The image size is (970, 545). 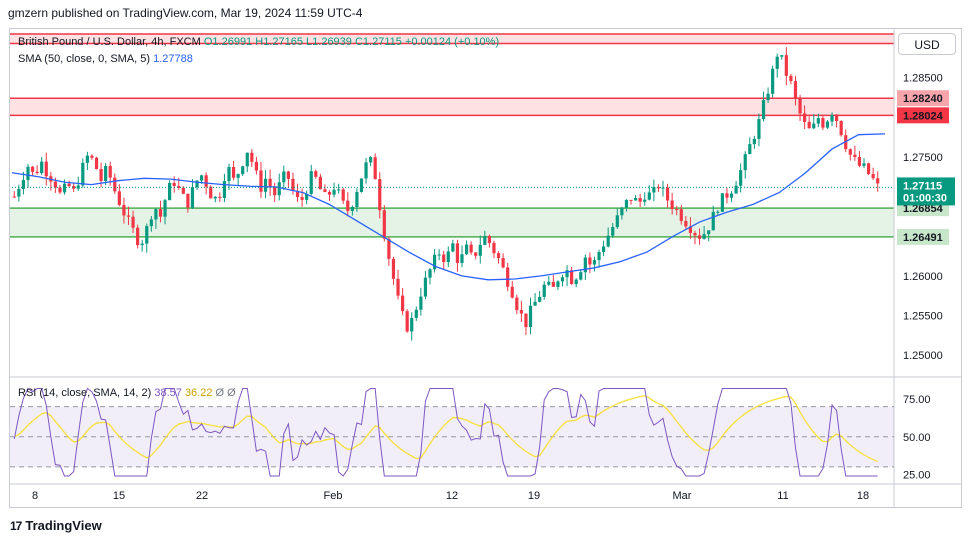 What do you see at coordinates (917, 400) in the screenshot?
I see `rsi-tick-label: 75.00` at bounding box center [917, 400].